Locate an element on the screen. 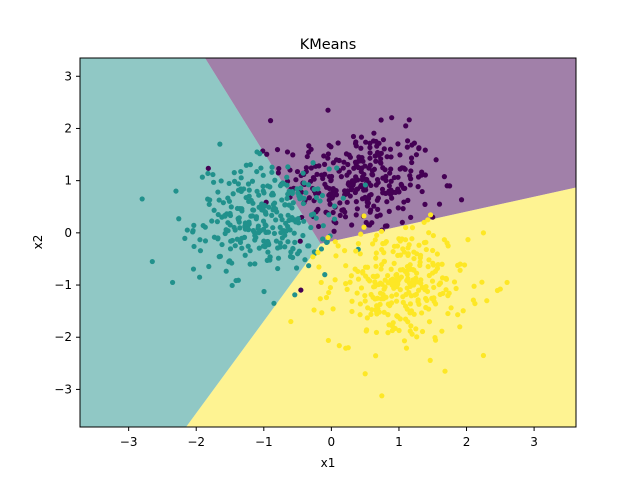 This screenshot has width=640, height=480. x-tick-label: 0 is located at coordinates (332, 442).